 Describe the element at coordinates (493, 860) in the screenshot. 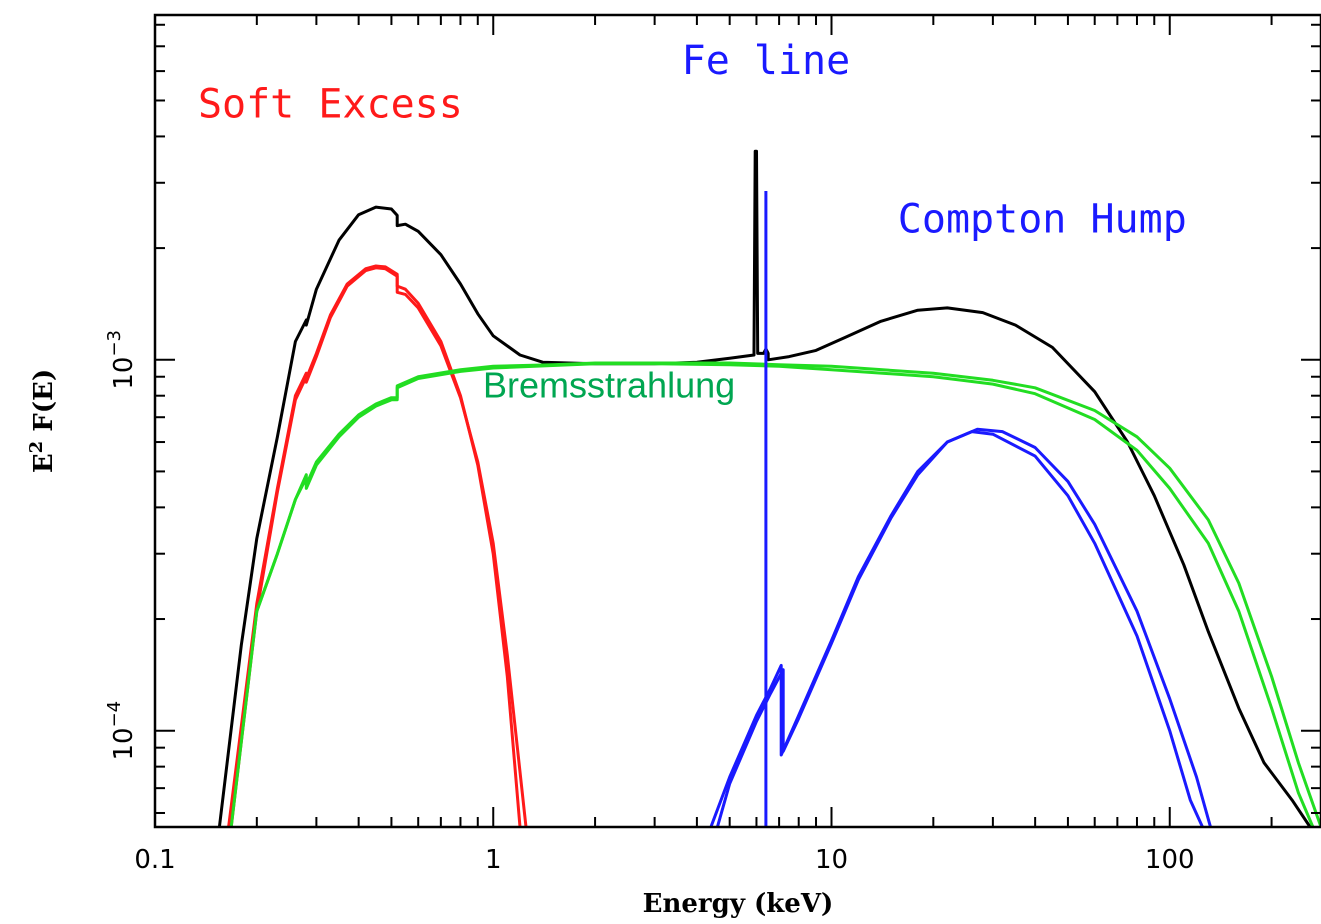

I see `x-tick-label: 1` at that location.